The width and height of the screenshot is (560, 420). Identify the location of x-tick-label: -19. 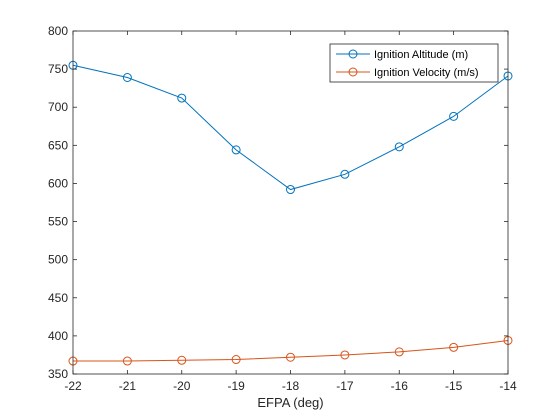
(236, 386).